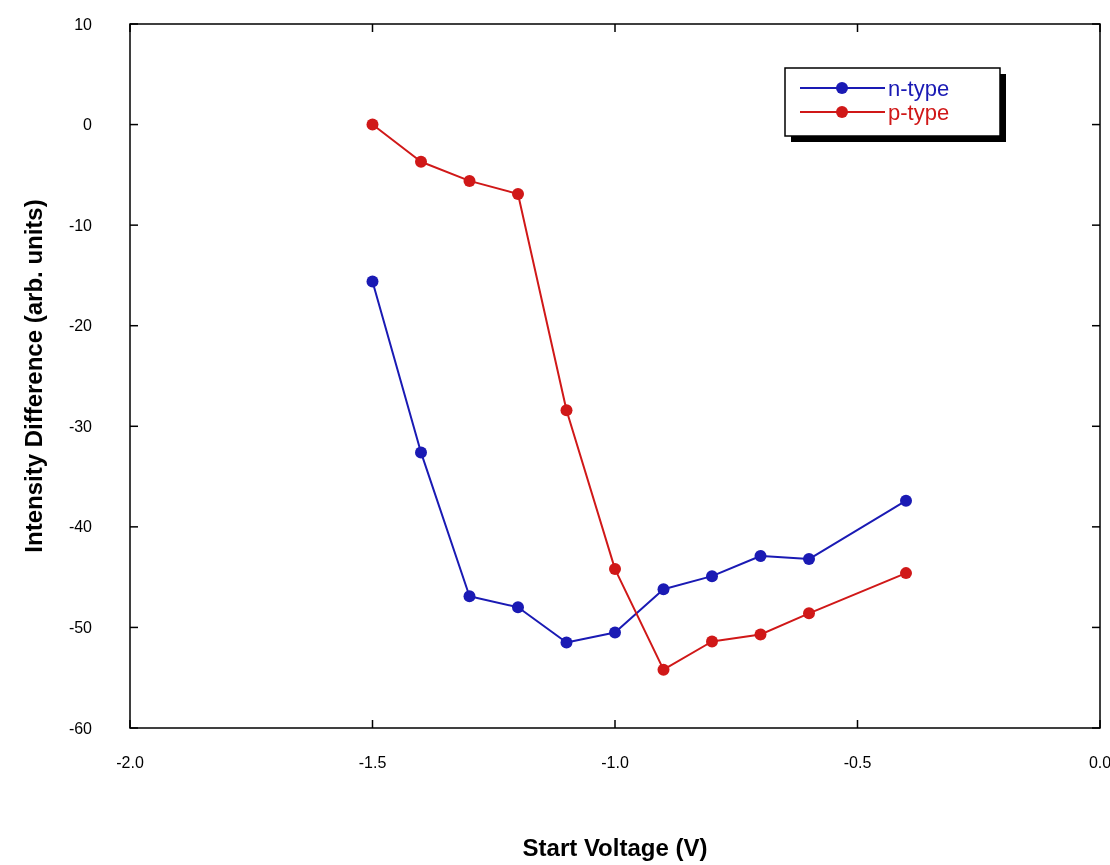 Image resolution: width=1110 pixels, height=865 pixels. What do you see at coordinates (615, 847) in the screenshot?
I see `x-axis-title: Start Voltage (V)` at bounding box center [615, 847].